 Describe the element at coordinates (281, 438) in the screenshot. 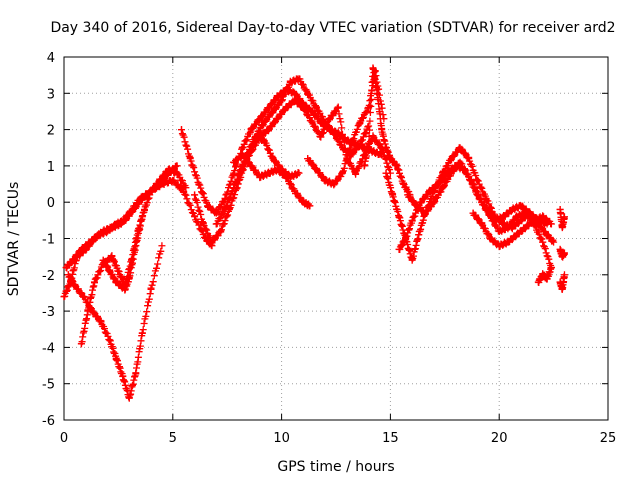

I see `x-tick-label: 10` at that location.